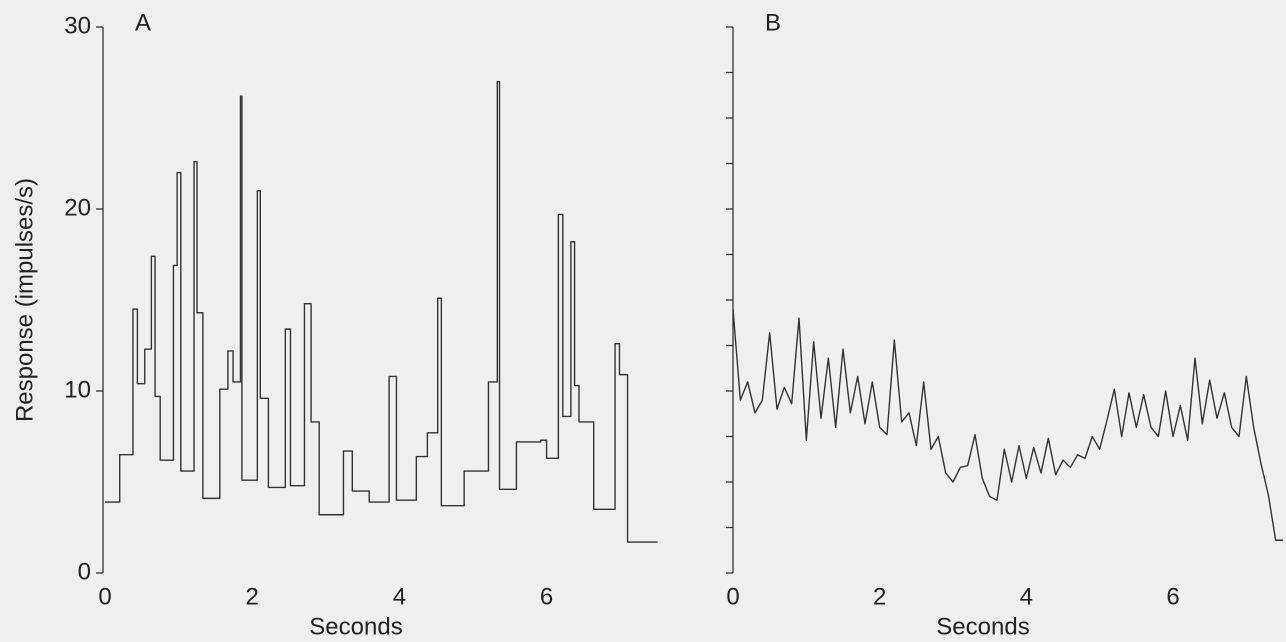 The width and height of the screenshot is (1286, 642). Describe the element at coordinates (84, 571) in the screenshot. I see `y-tick-label: 0` at that location.